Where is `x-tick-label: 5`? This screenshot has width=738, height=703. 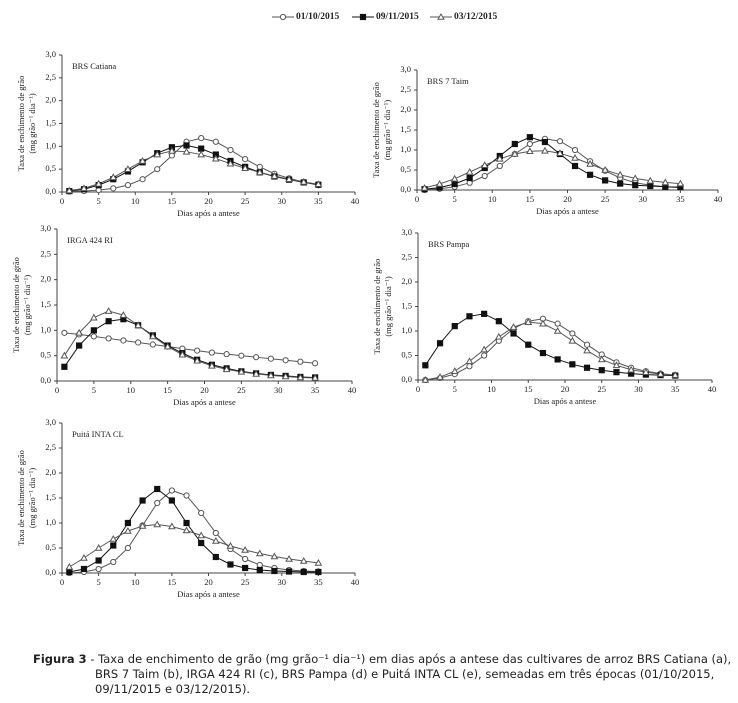
x-tick-label: 5 is located at coordinates (455, 199).